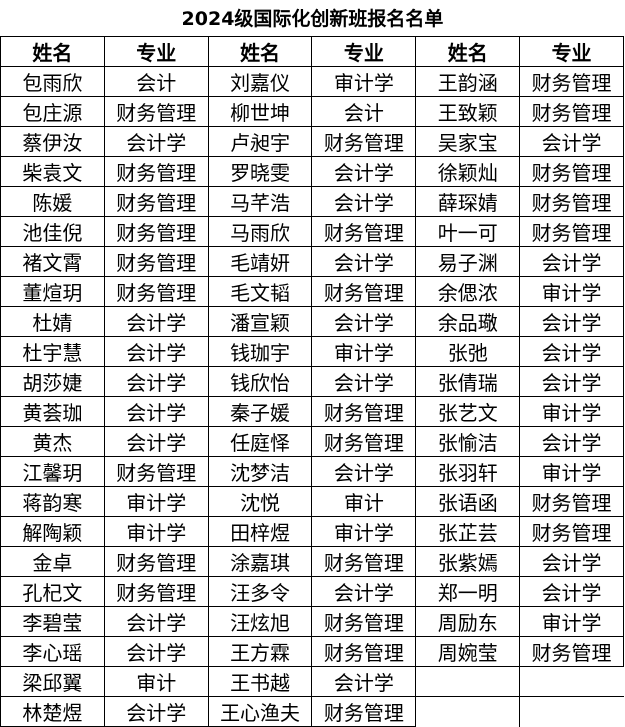 Image resolution: width=625 pixels, height=727 pixels. What do you see at coordinates (260, 591) in the screenshot?
I see `name-cell: 汪多令` at bounding box center [260, 591].